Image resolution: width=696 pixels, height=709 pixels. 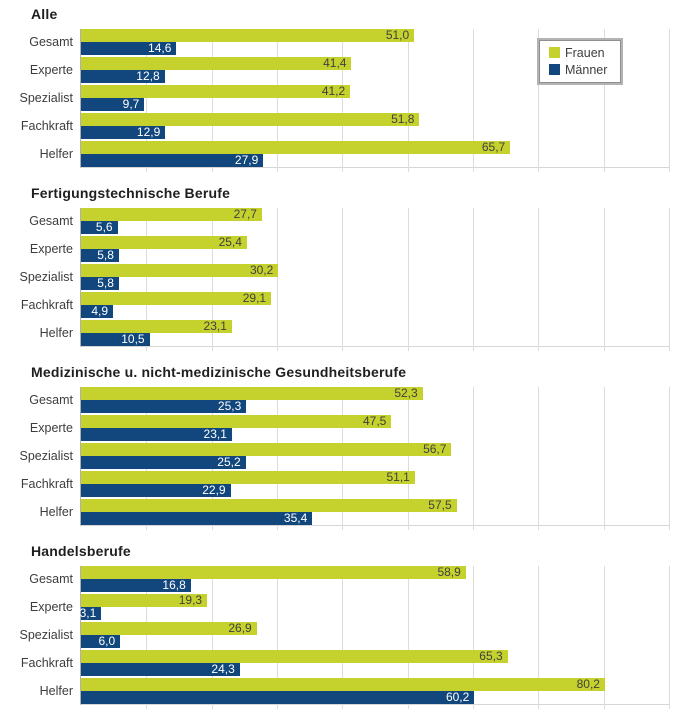 I want to click on bar-value-label: 5,8, so click(x=105, y=283).